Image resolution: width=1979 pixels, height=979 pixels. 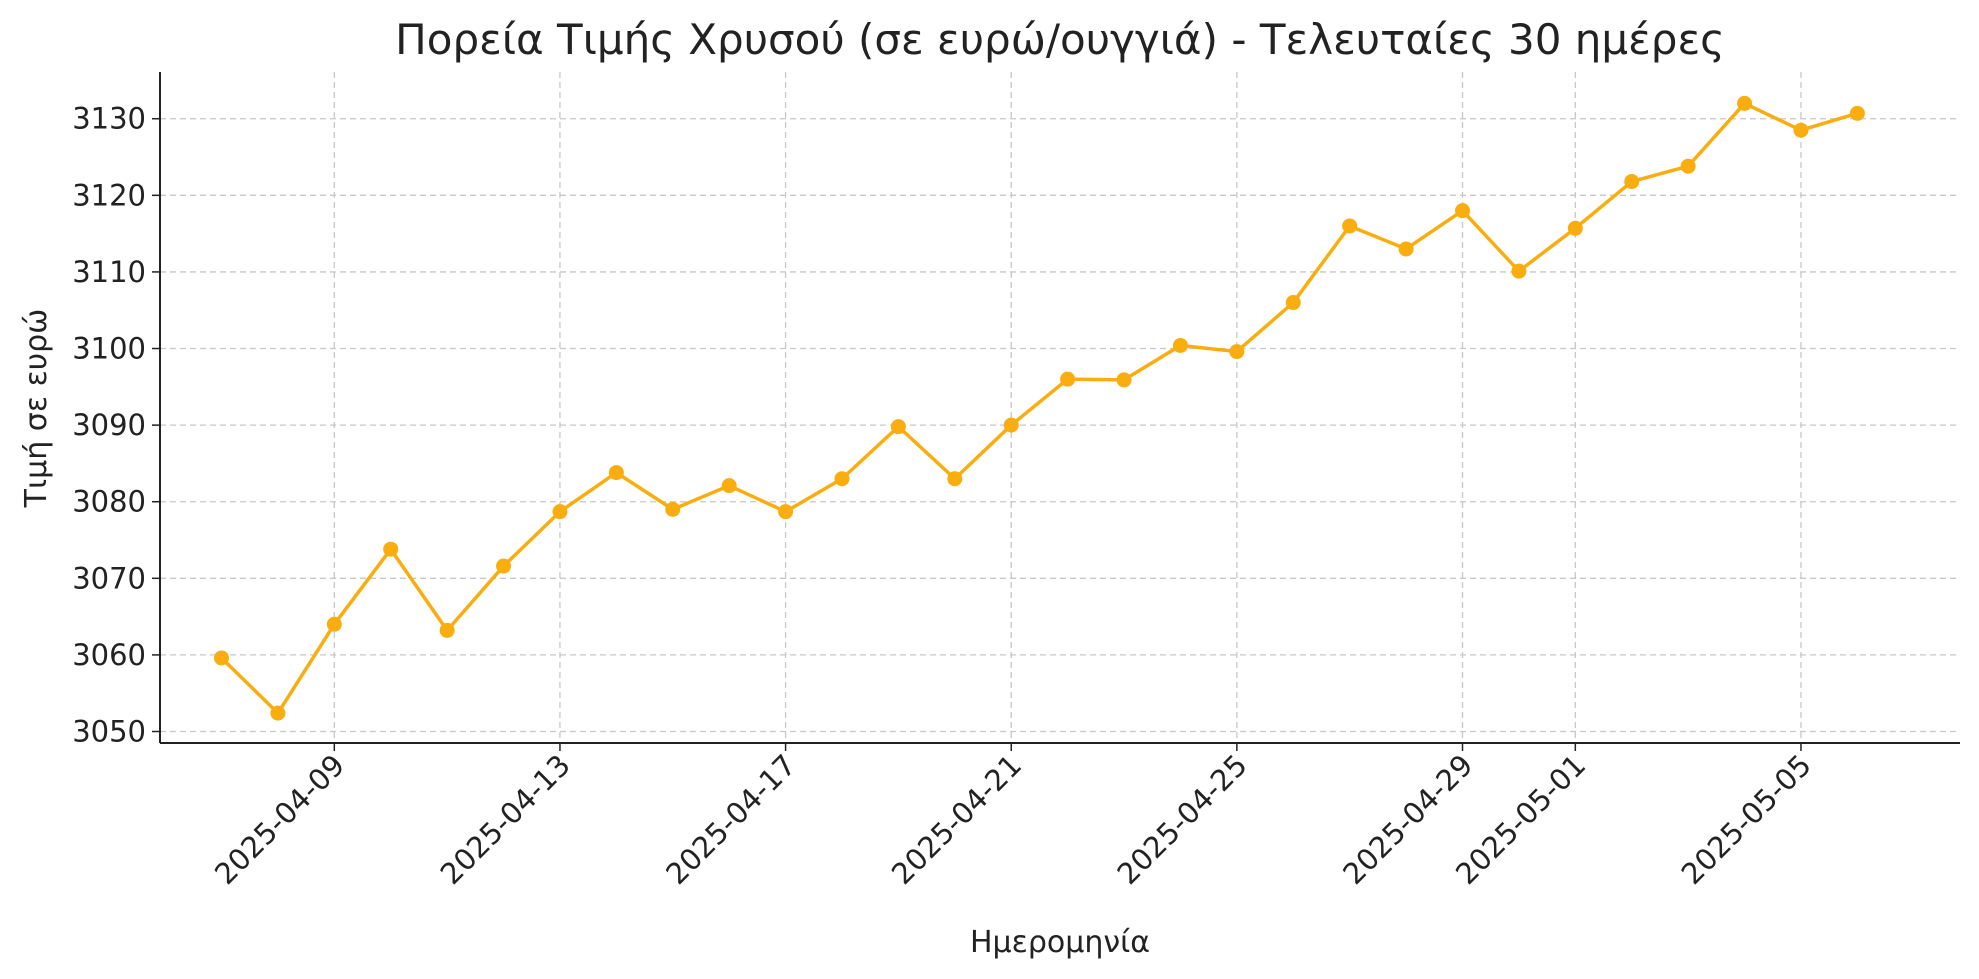 I want to click on x-tick-label: 2025-04-17, so click(x=730, y=819).